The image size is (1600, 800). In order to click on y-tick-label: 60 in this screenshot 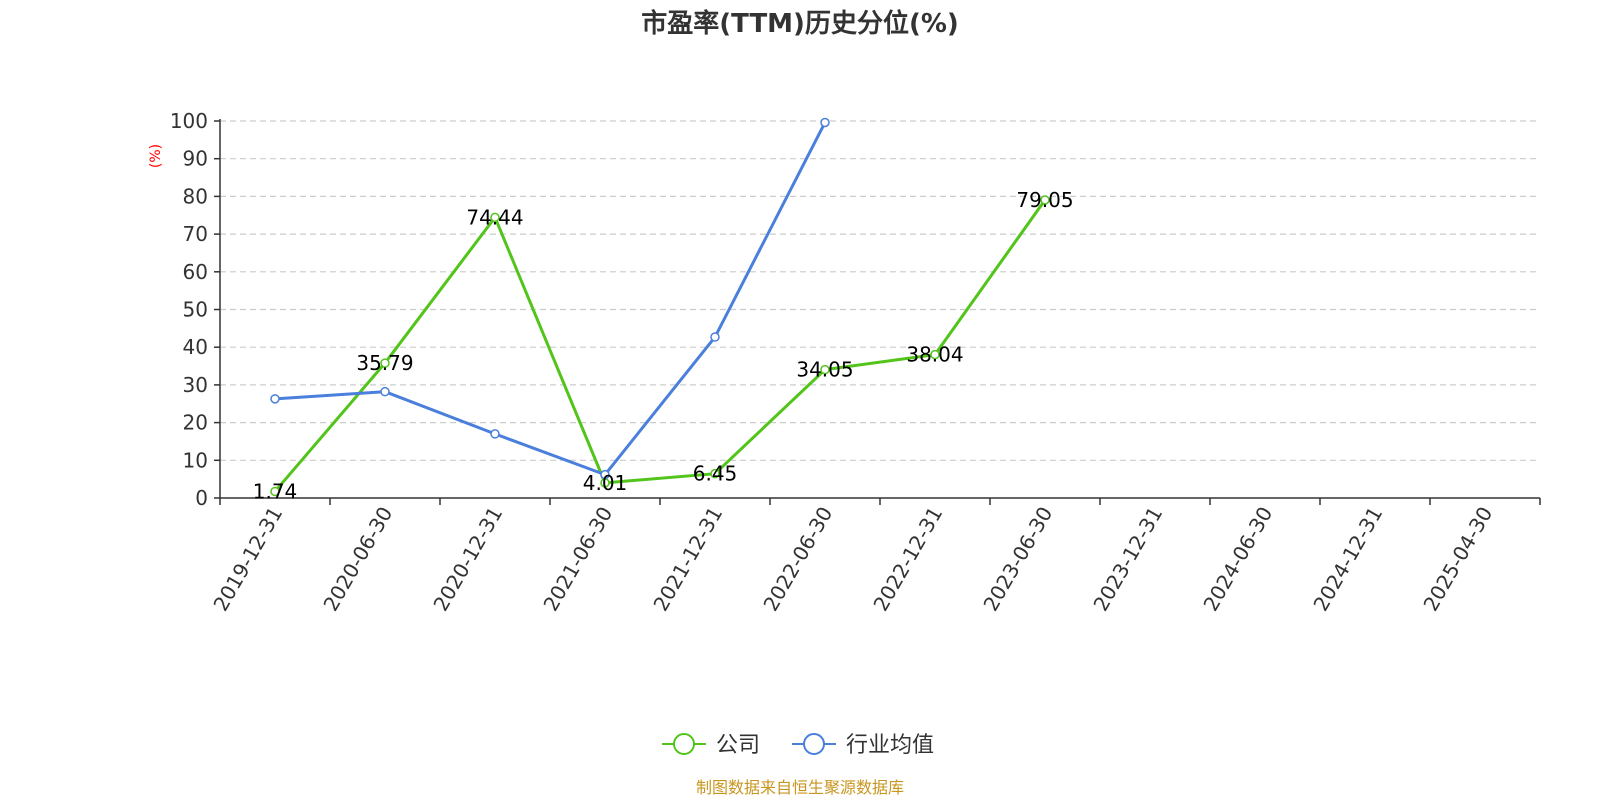, I will do `click(195, 272)`.